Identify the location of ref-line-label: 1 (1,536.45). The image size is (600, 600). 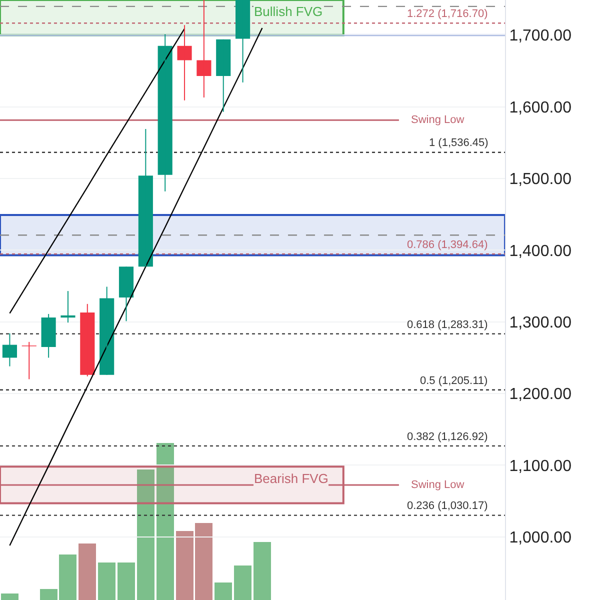
(458, 143).